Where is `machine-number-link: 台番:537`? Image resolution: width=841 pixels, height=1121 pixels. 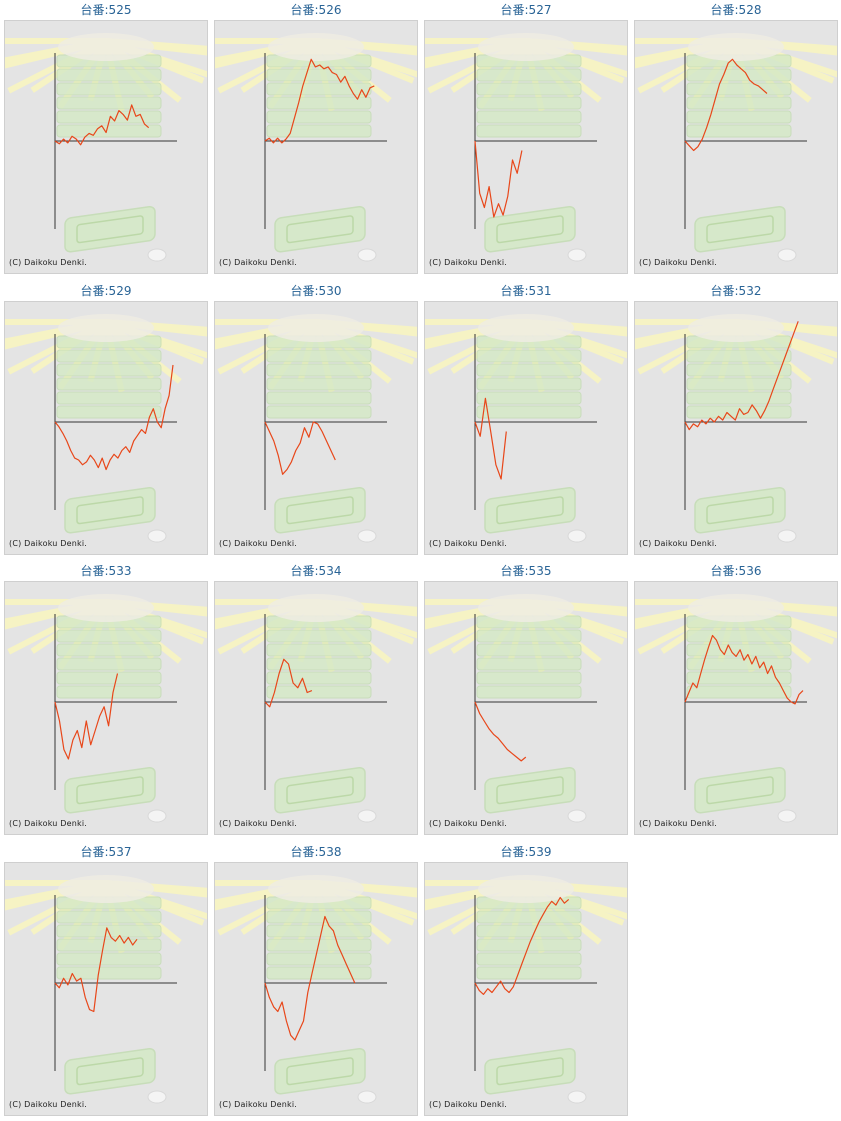 machine-number-link: 台番:537 is located at coordinates (106, 852).